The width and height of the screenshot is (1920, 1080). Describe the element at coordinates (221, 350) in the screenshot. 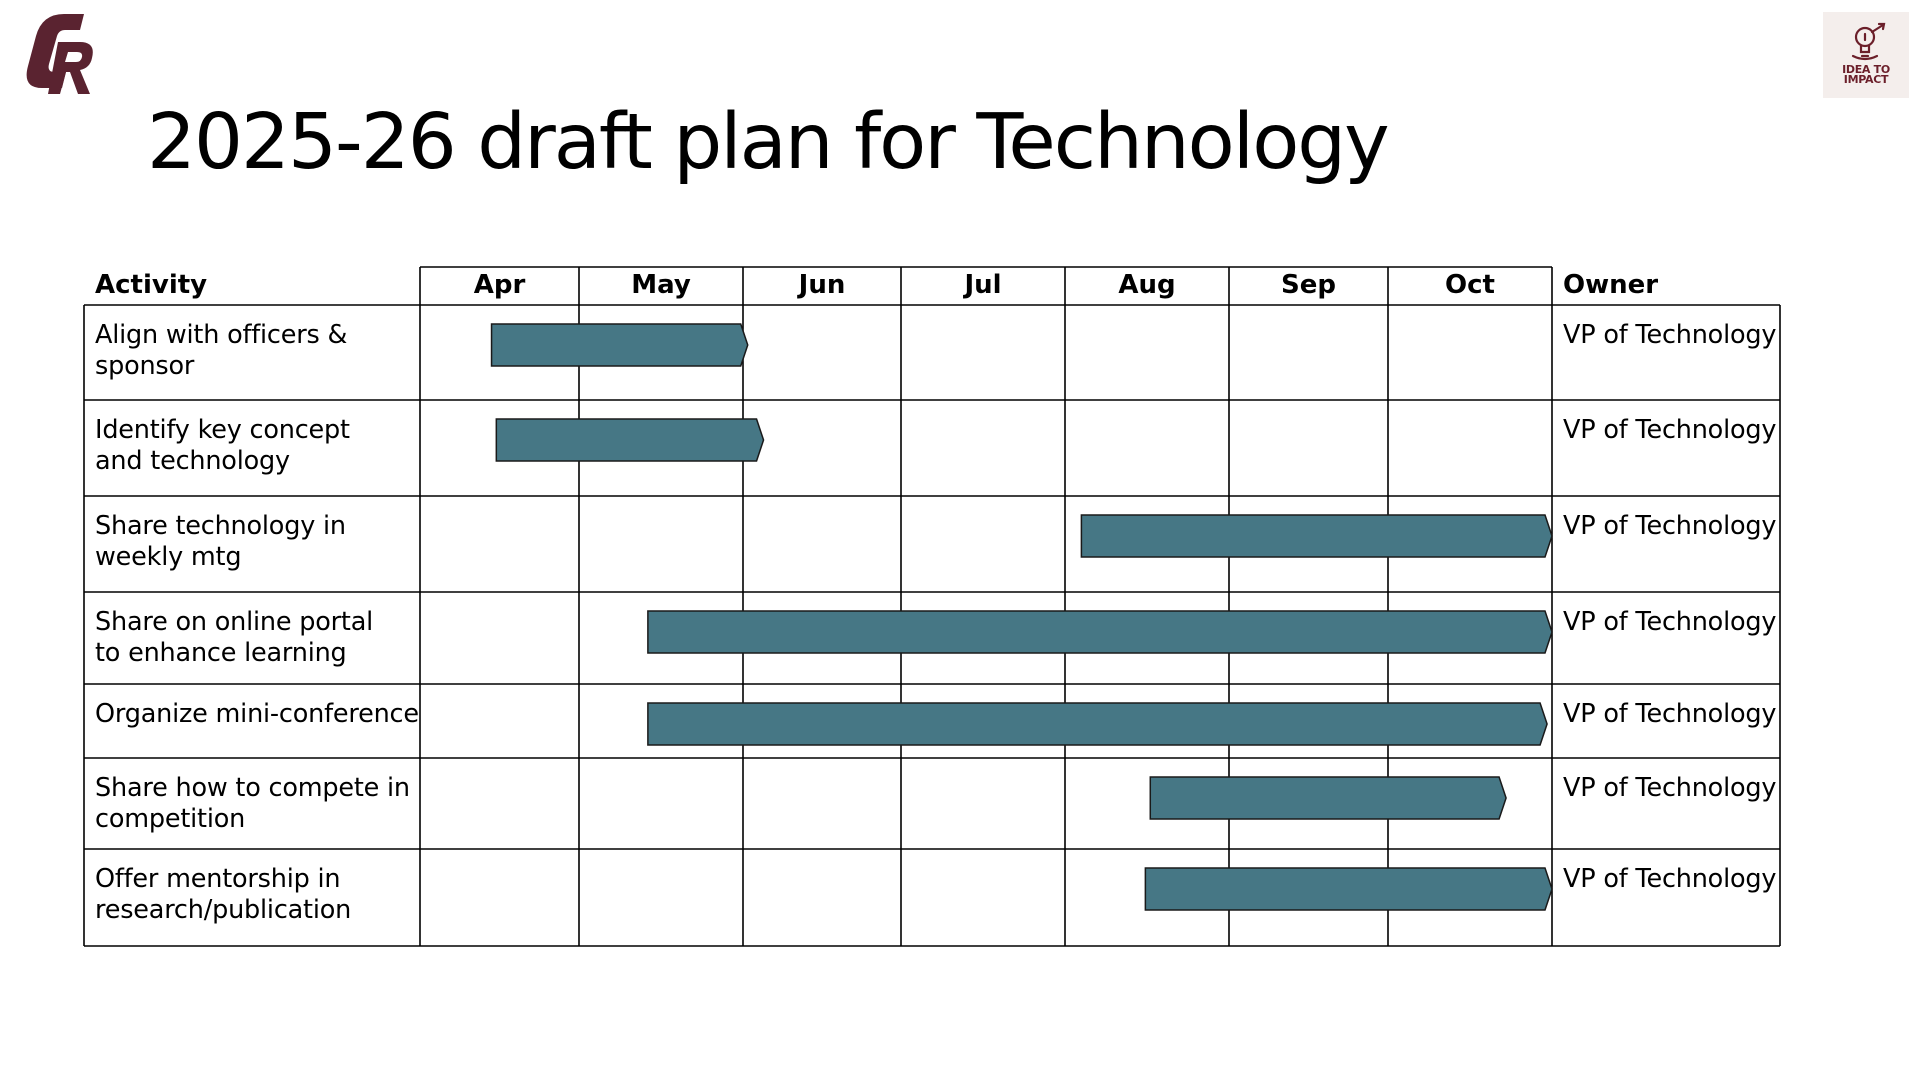

I see `activity-label: Align with officers & sponsor` at that location.